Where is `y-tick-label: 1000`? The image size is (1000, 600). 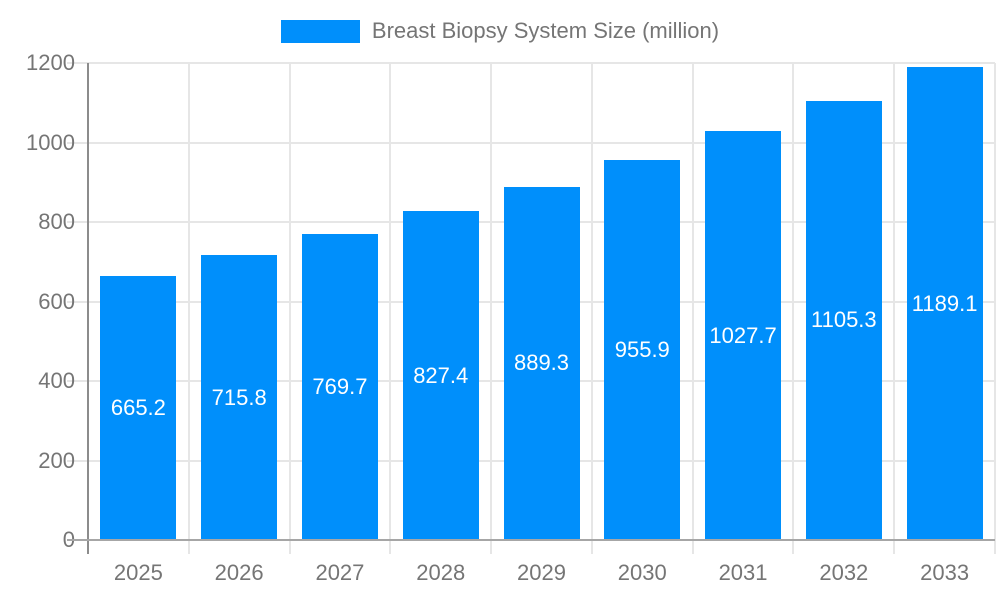 y-tick-label: 1000 is located at coordinates (50, 142).